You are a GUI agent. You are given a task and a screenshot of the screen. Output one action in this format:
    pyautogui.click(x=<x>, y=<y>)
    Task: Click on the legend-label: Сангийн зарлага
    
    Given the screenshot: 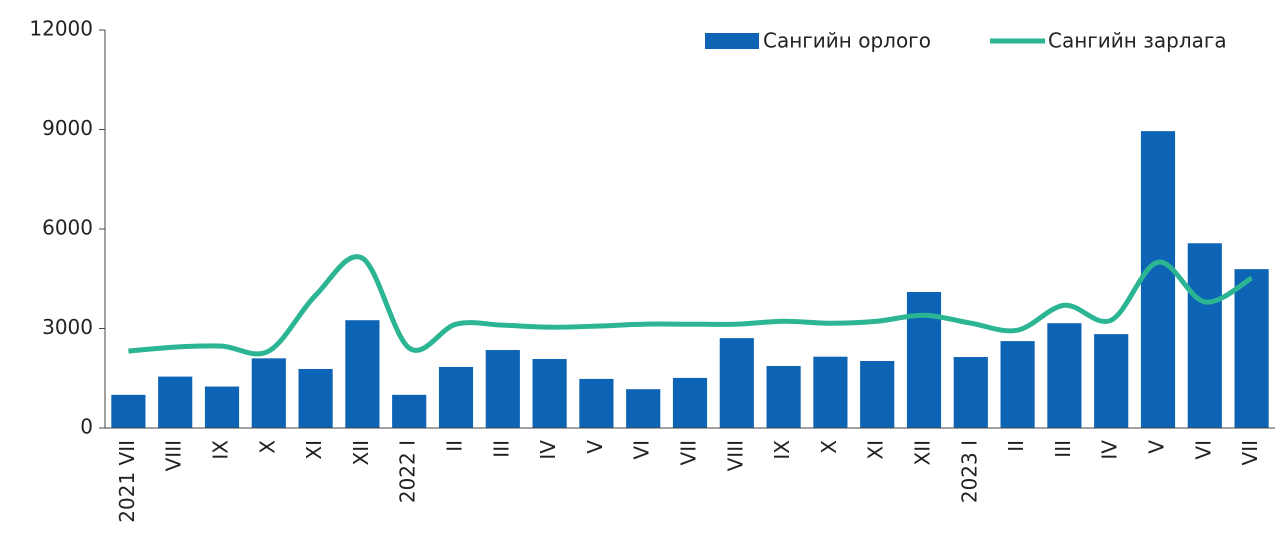 What is the action you would take?
    pyautogui.click(x=1137, y=41)
    